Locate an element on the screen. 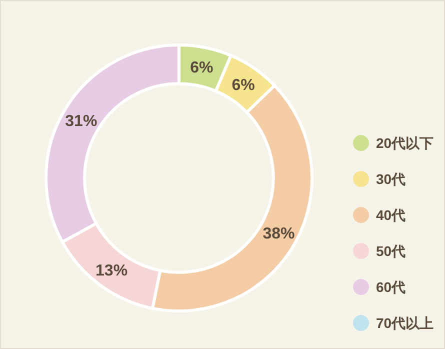 The height and width of the screenshot is (349, 445). legend-label: 30代 is located at coordinates (391, 179).